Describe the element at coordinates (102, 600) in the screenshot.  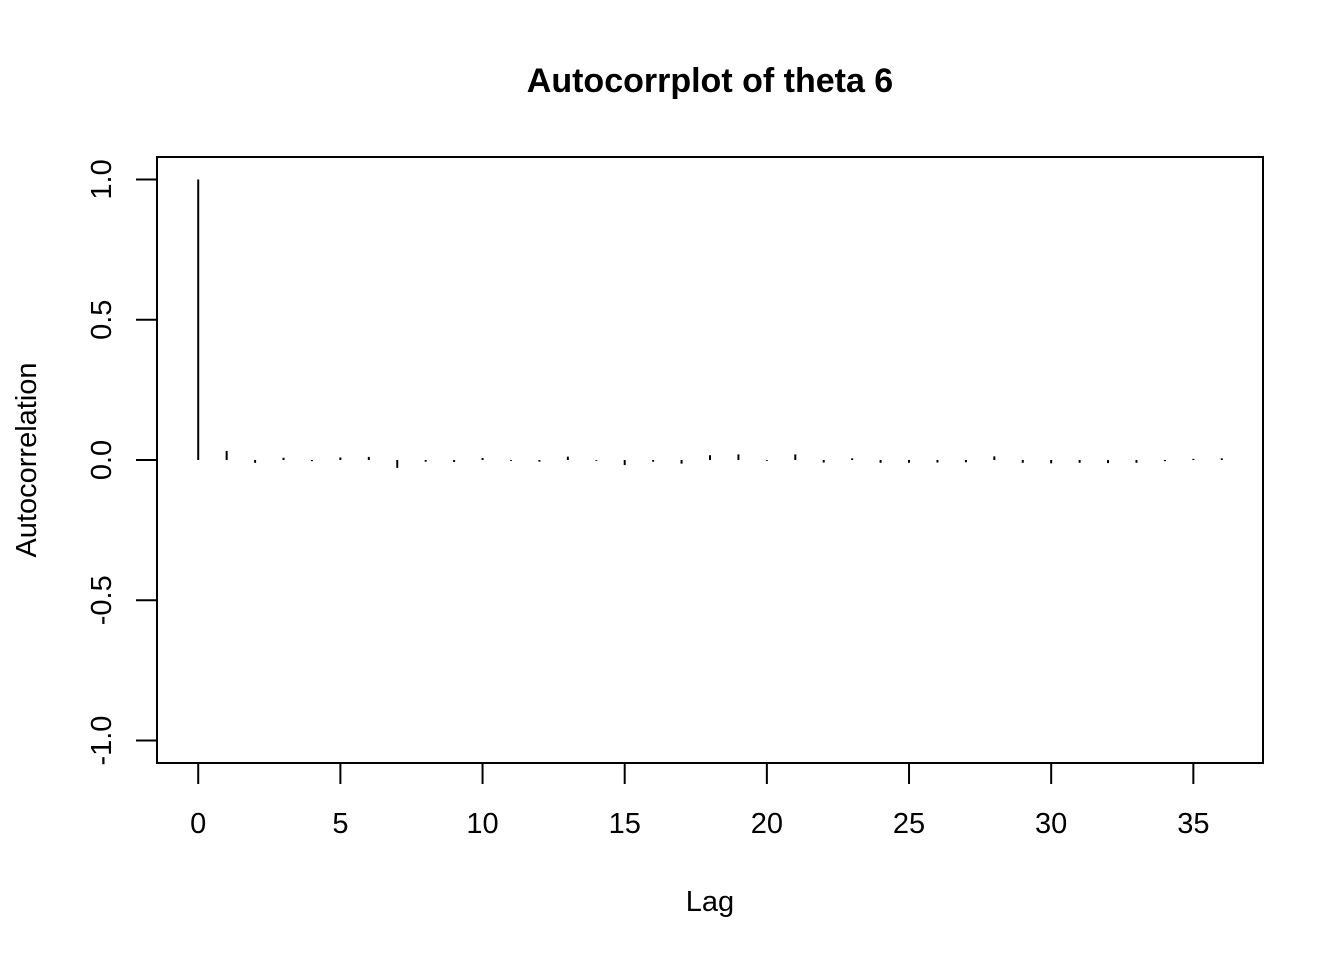
I see `y-tick-label: -0.5` at that location.